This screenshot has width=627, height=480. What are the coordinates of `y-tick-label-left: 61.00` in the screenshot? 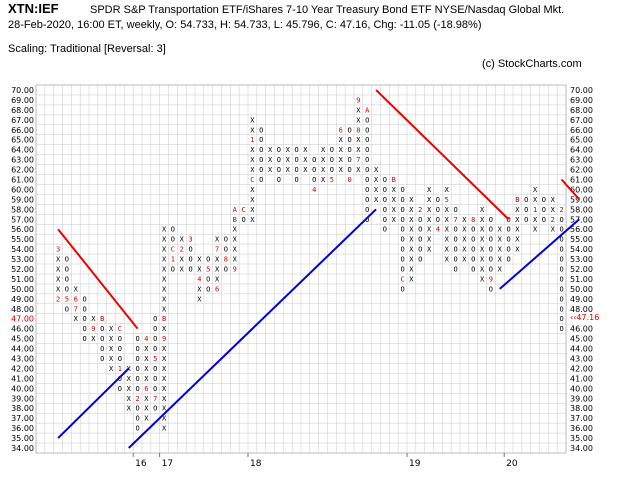 It's located at (22, 180).